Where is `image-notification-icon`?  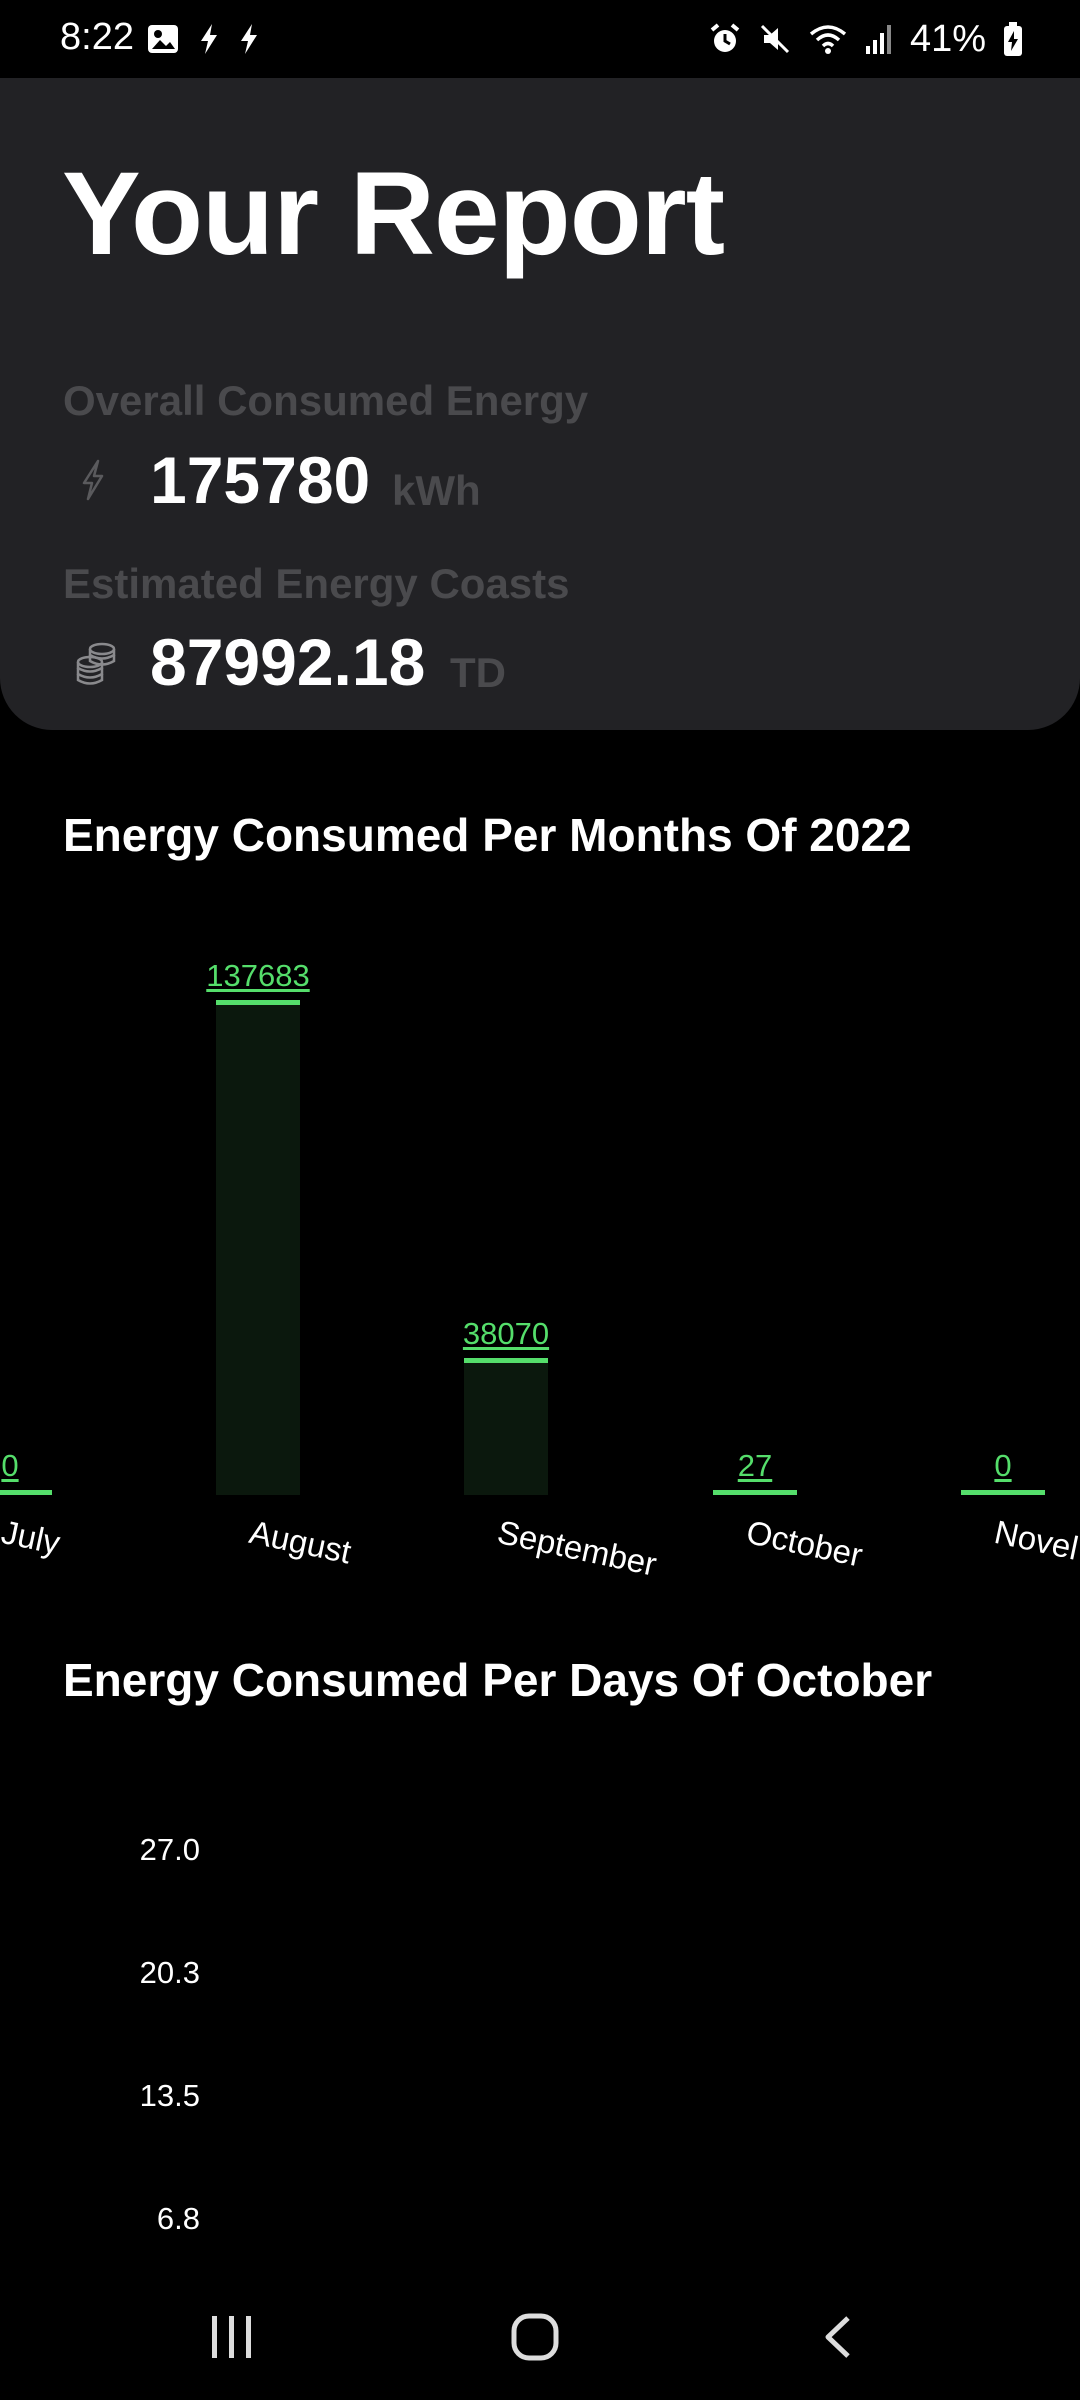 image-notification-icon is located at coordinates (163, 39).